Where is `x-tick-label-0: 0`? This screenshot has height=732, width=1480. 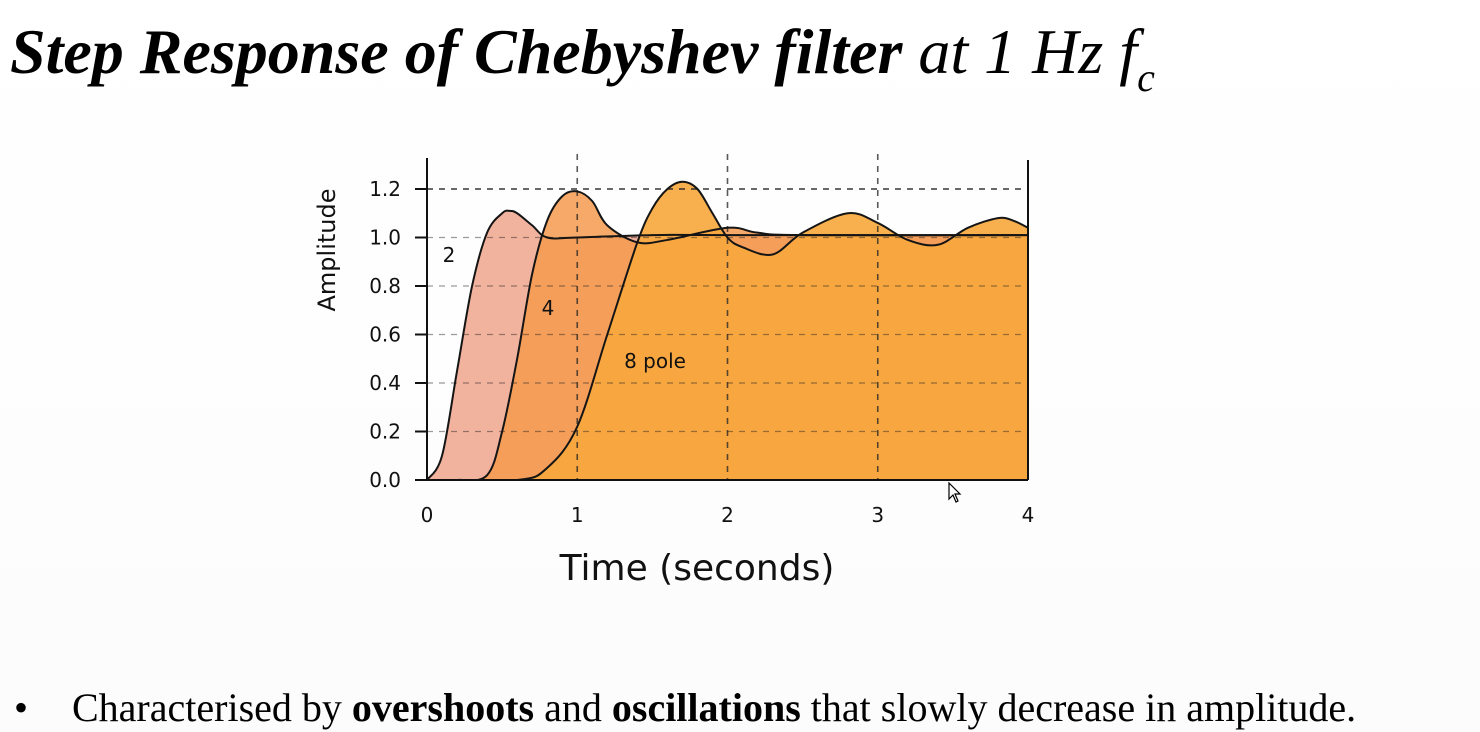
x-tick-label-0: 0 is located at coordinates (427, 515).